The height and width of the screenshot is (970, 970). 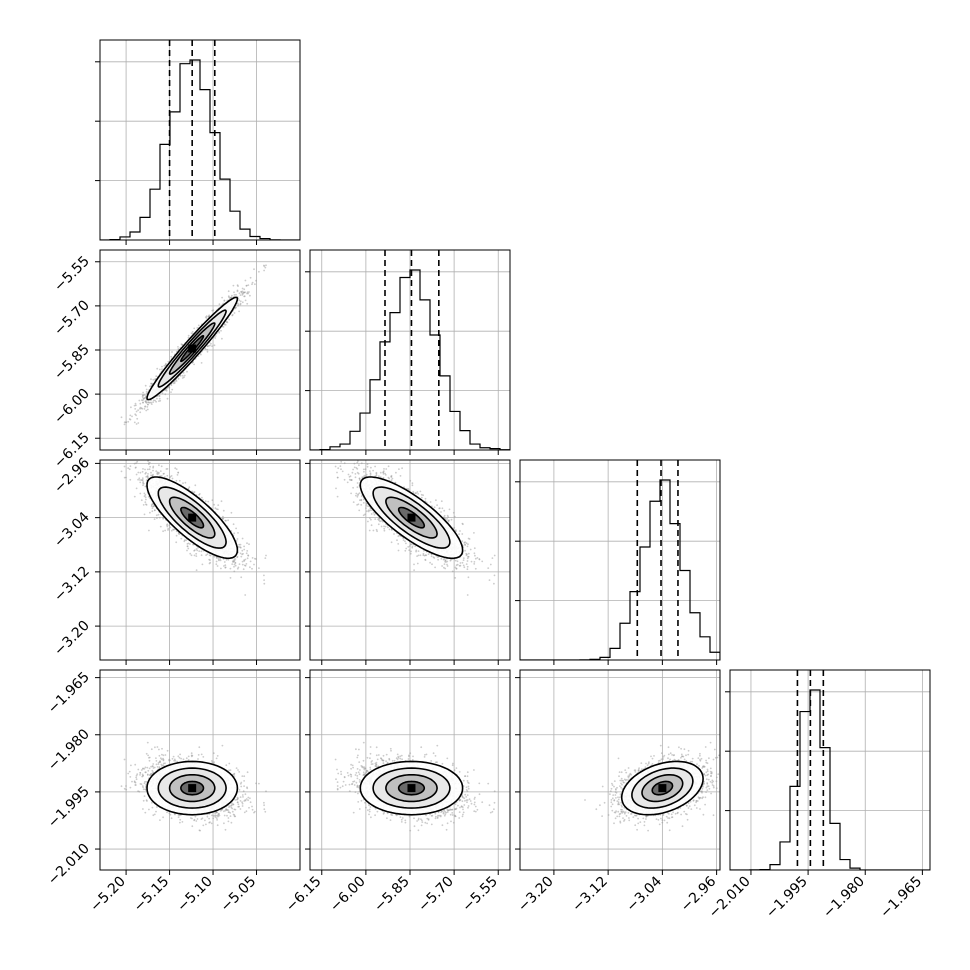 I want to click on contour-line, so click(x=192, y=348).